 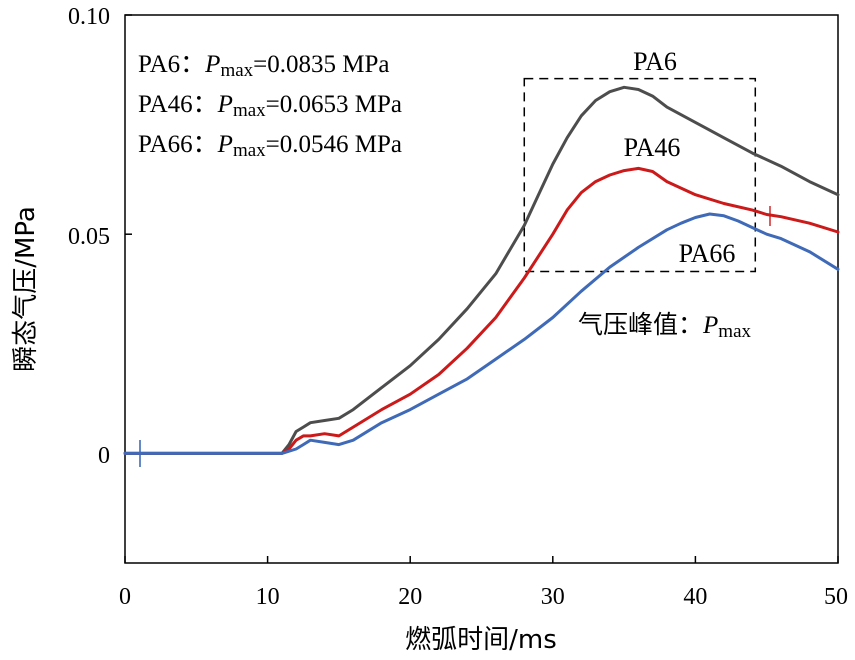 I want to click on legend-subscript-pa66: max, so click(x=249, y=150).